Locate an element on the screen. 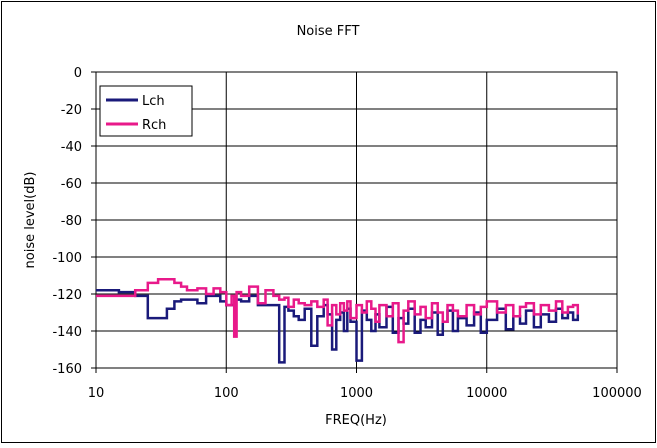  y-tick-label: -140 is located at coordinates (67, 332).